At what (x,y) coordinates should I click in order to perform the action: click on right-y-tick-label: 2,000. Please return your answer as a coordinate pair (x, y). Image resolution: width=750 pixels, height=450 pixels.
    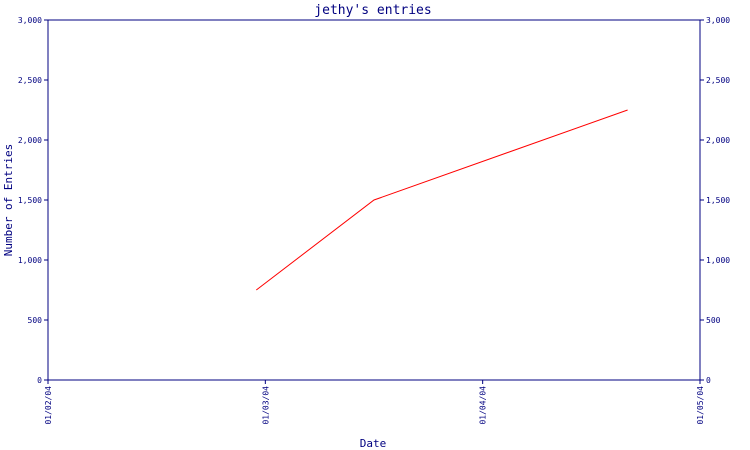
    Looking at the image, I should click on (718, 140).